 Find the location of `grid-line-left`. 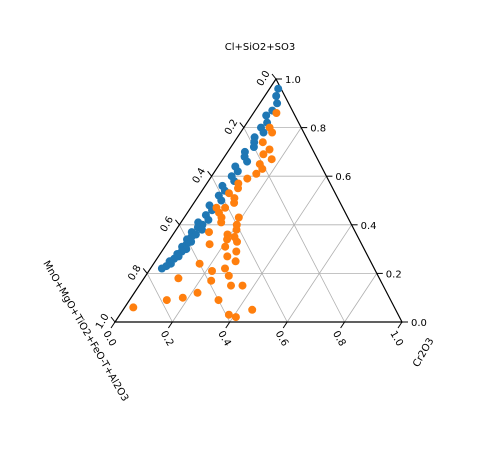

grid-line-left is located at coordinates (159, 298).